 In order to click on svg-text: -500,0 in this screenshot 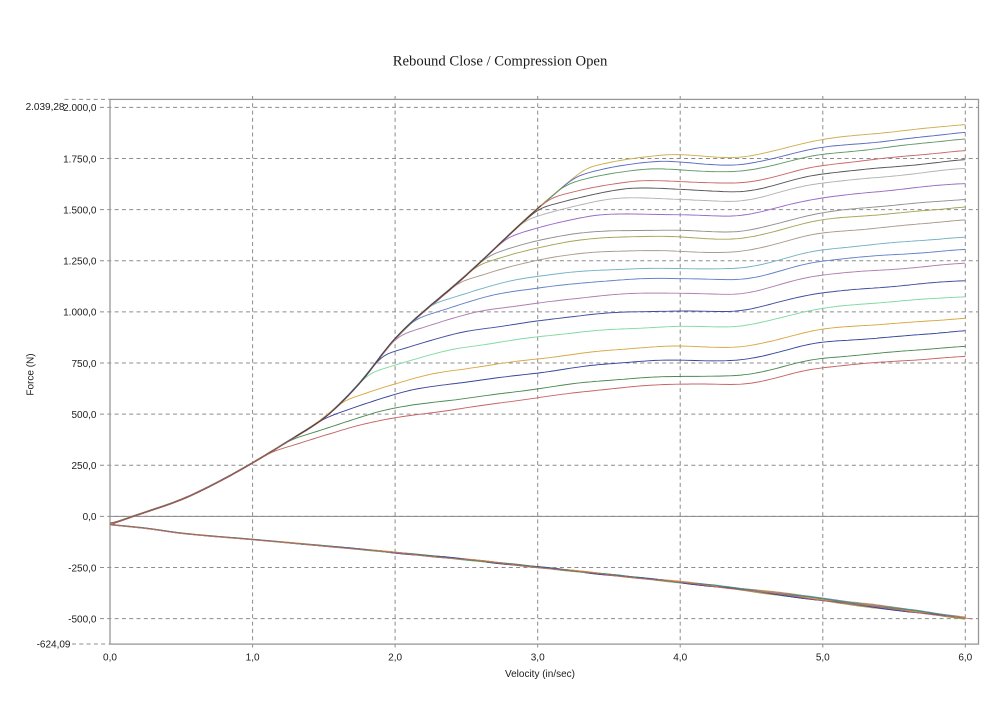, I will do `click(82, 619)`.